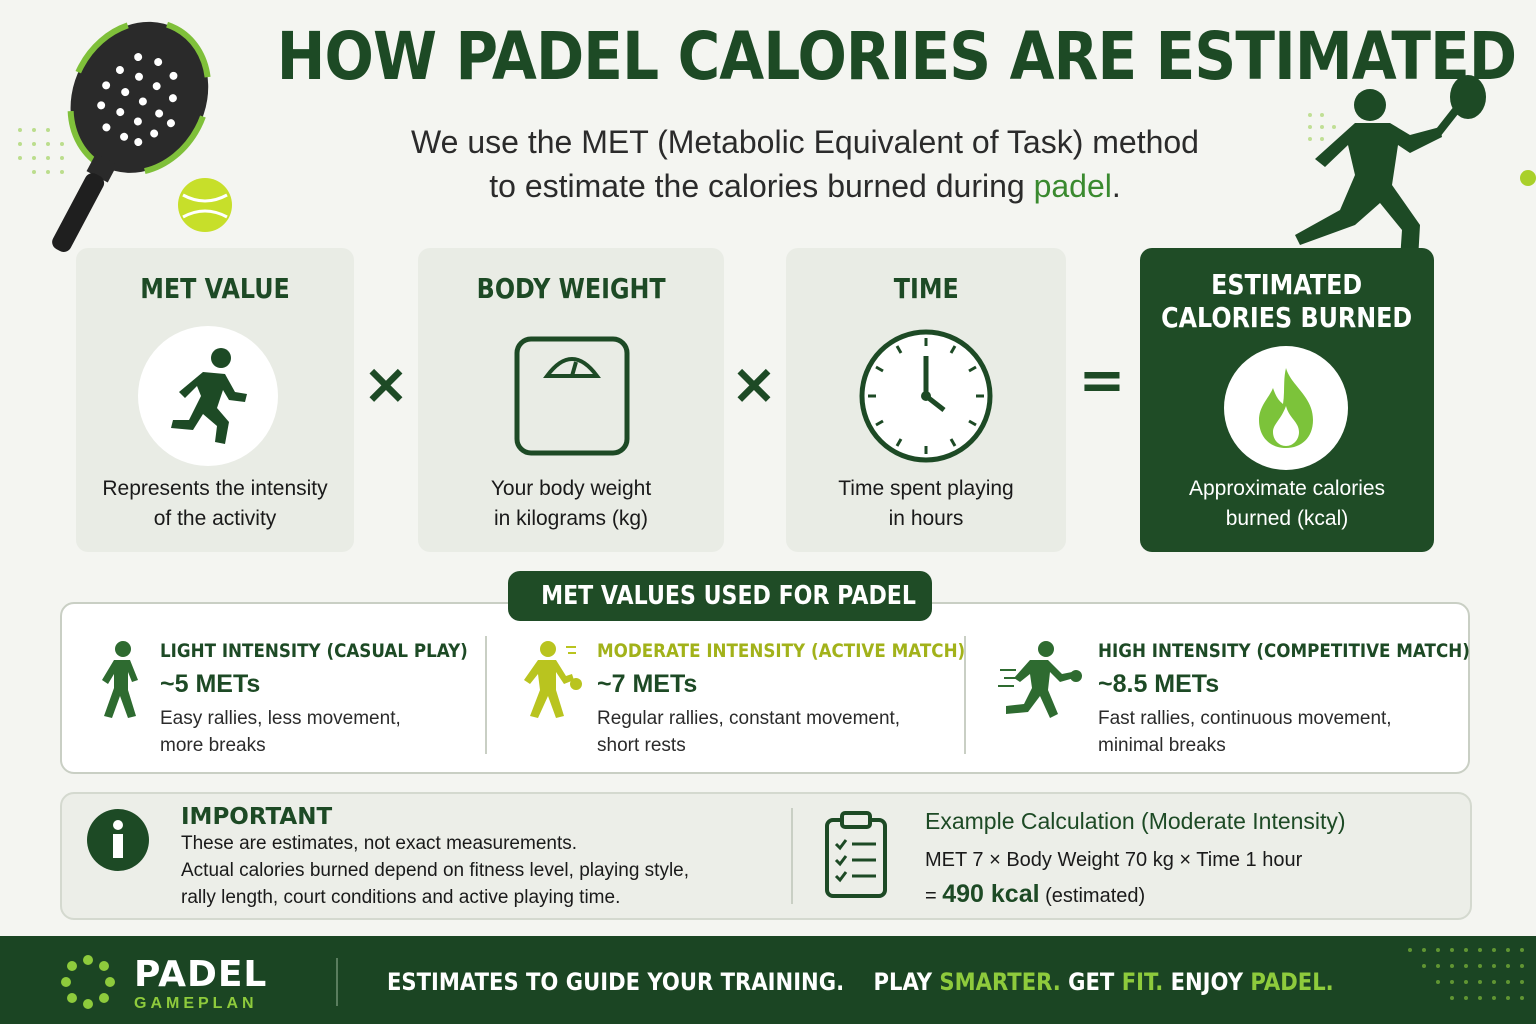 The image size is (1536, 1024). I want to click on important-panel, so click(766, 856).